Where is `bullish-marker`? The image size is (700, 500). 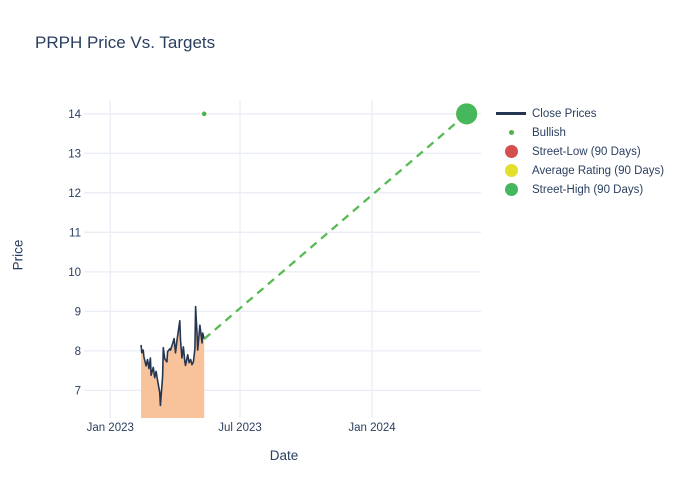
bullish-marker is located at coordinates (204, 114).